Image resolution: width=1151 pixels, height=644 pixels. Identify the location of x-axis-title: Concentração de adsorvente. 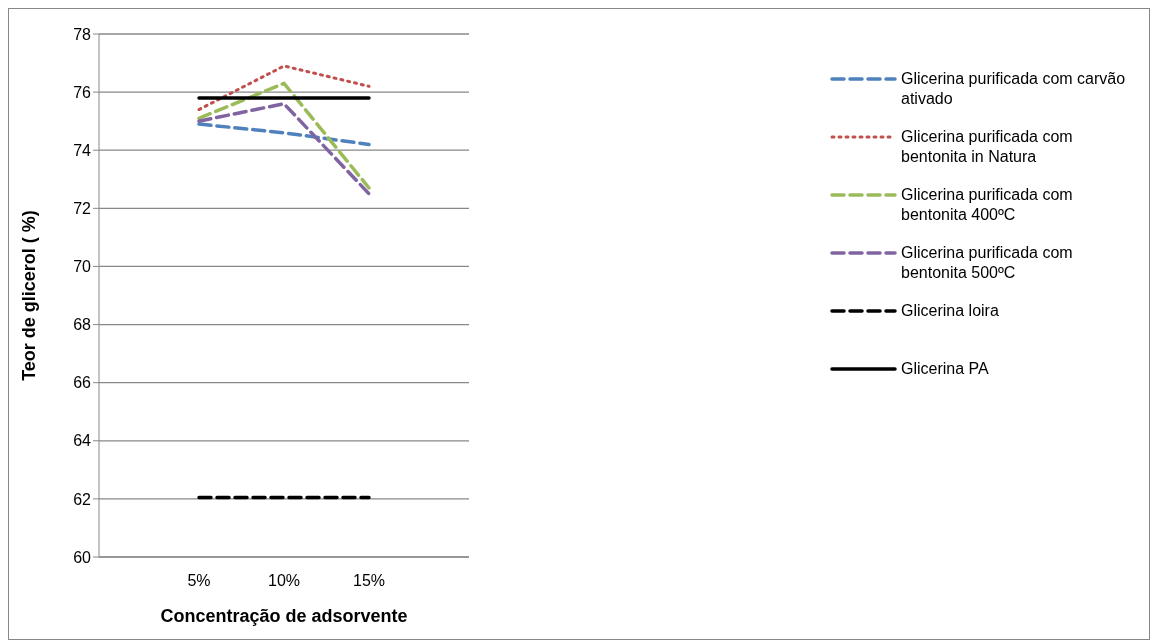
(284, 616).